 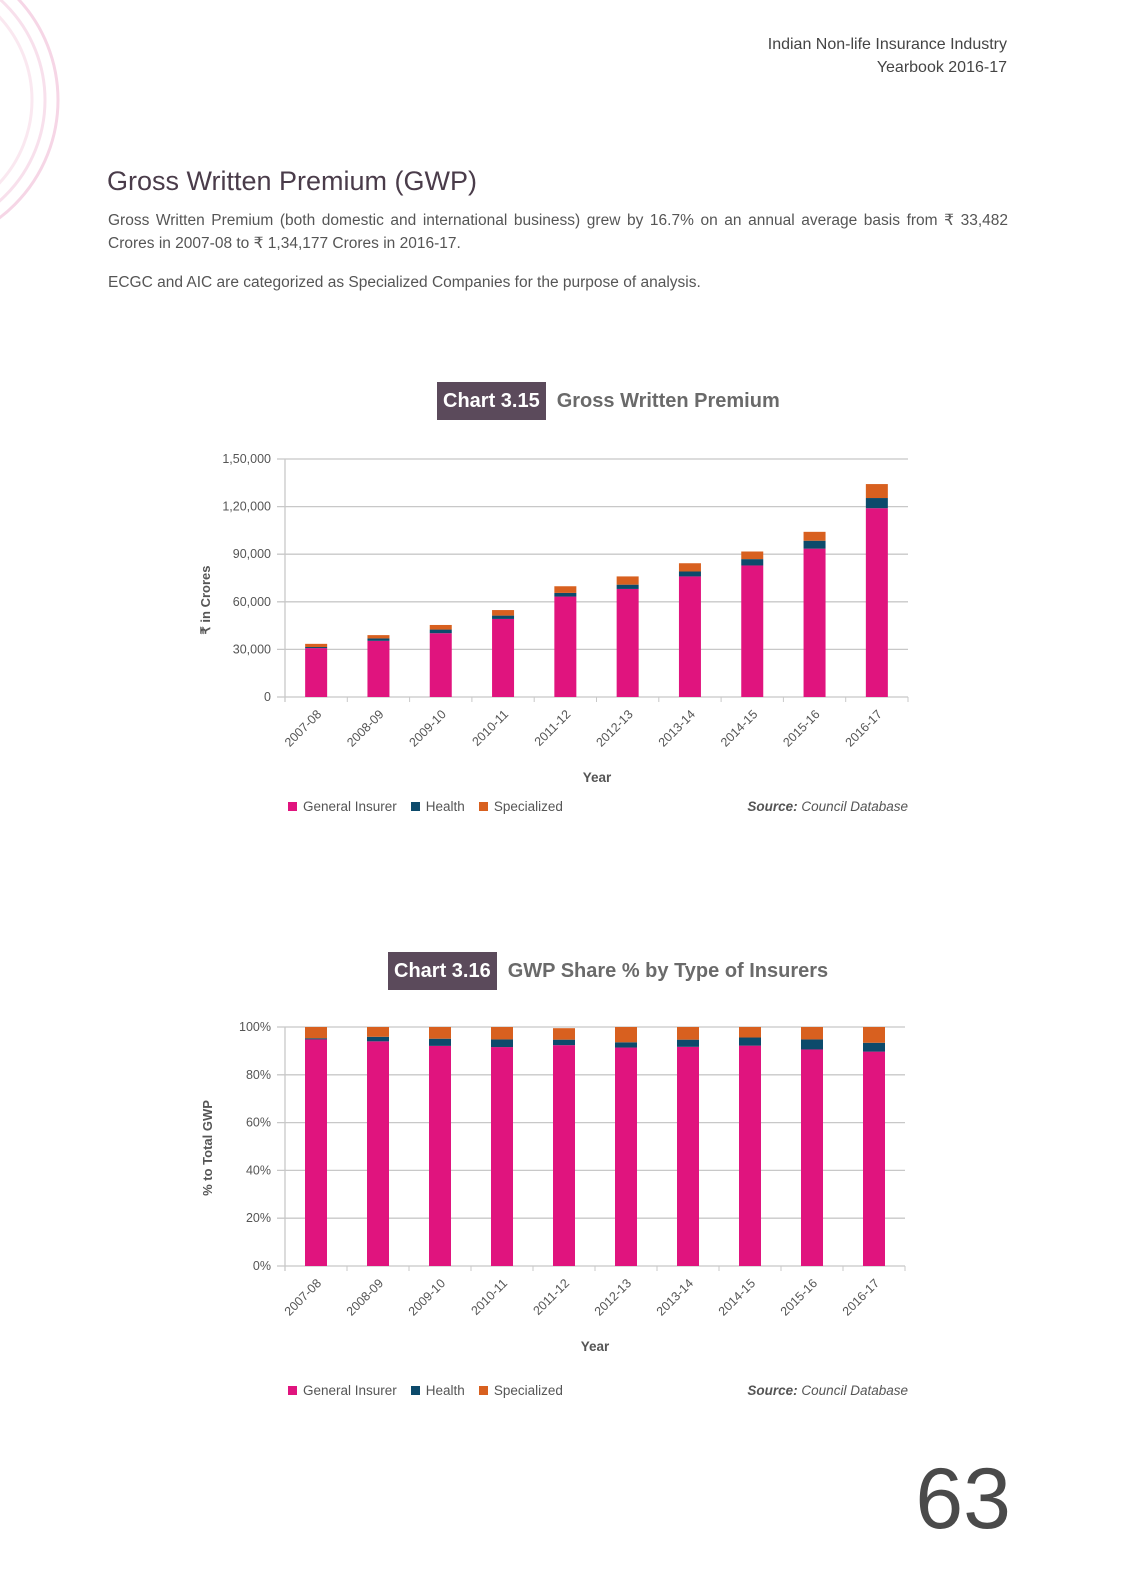 I want to click on source-label: Source:, so click(x=772, y=806).